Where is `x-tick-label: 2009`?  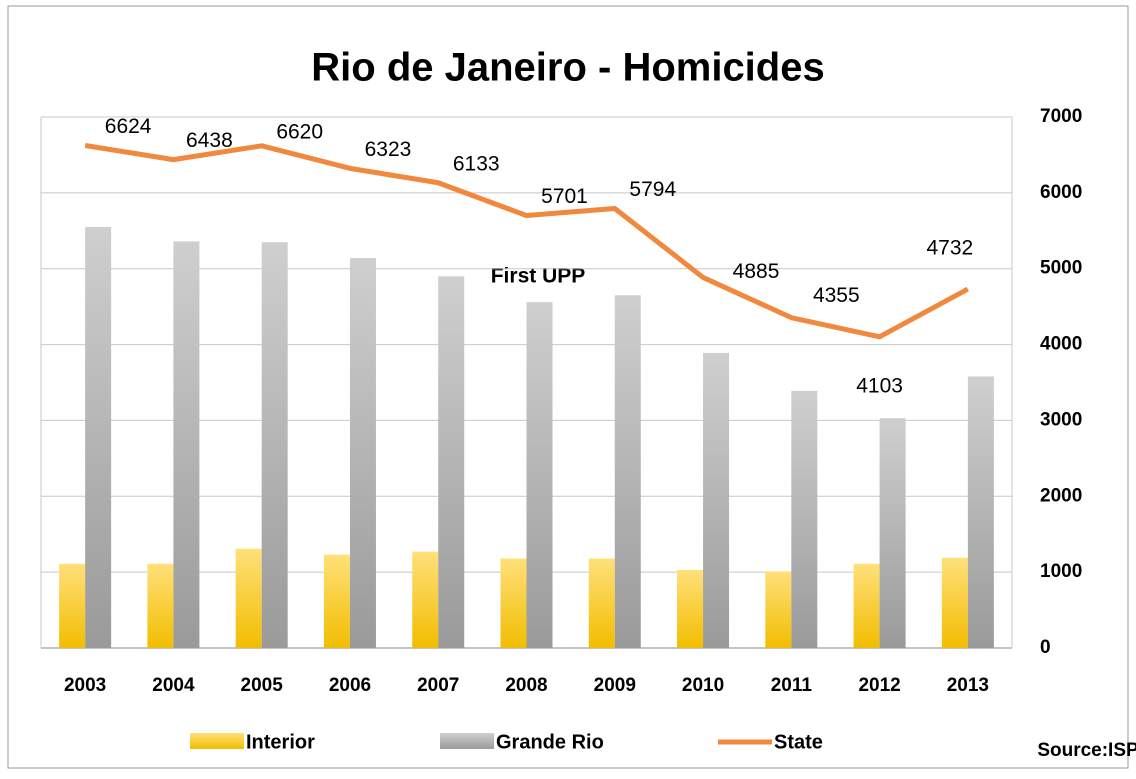 x-tick-label: 2009 is located at coordinates (615, 685).